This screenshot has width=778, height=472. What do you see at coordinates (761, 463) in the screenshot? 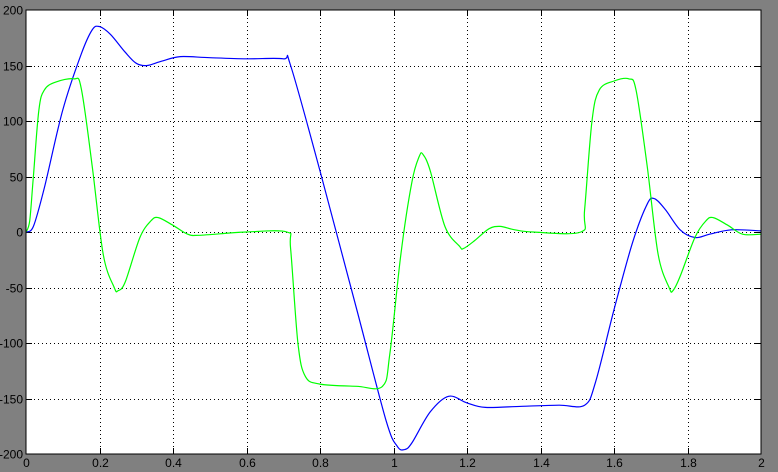
I see `x-tick-label: 2` at bounding box center [761, 463].